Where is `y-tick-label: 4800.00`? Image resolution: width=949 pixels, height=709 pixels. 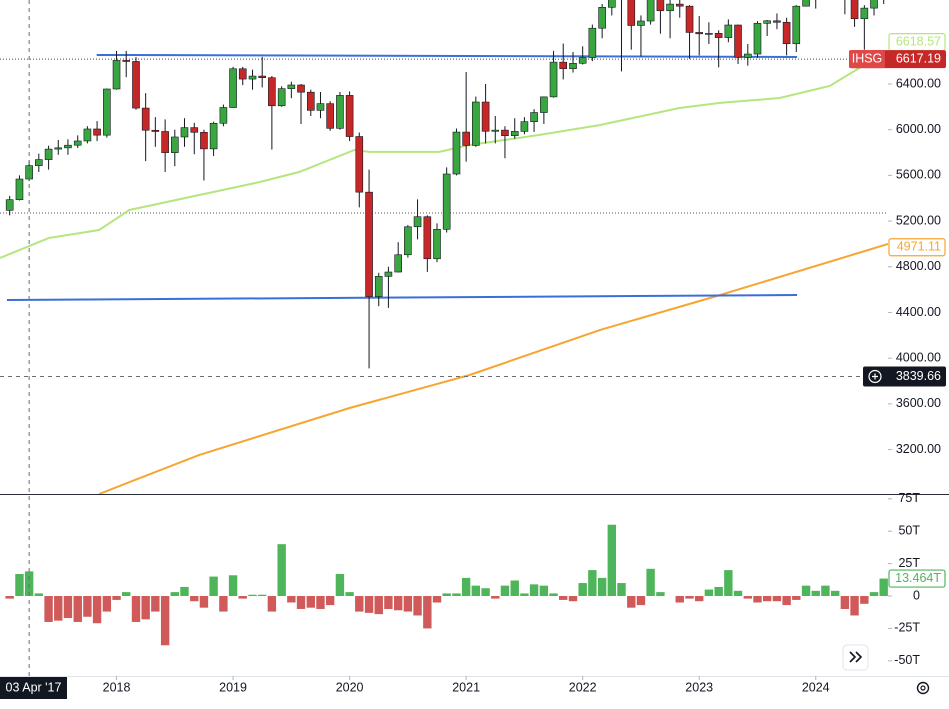
y-tick-label: 4800.00 is located at coordinates (918, 266).